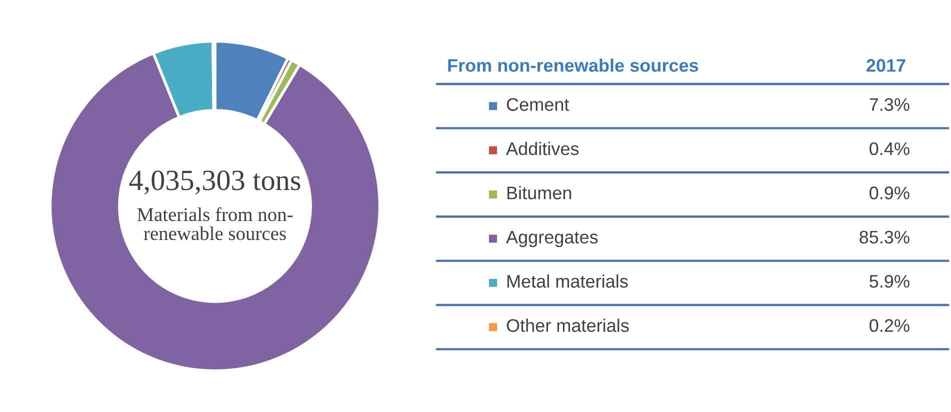  I want to click on data-label: 0.9%, so click(890, 193).